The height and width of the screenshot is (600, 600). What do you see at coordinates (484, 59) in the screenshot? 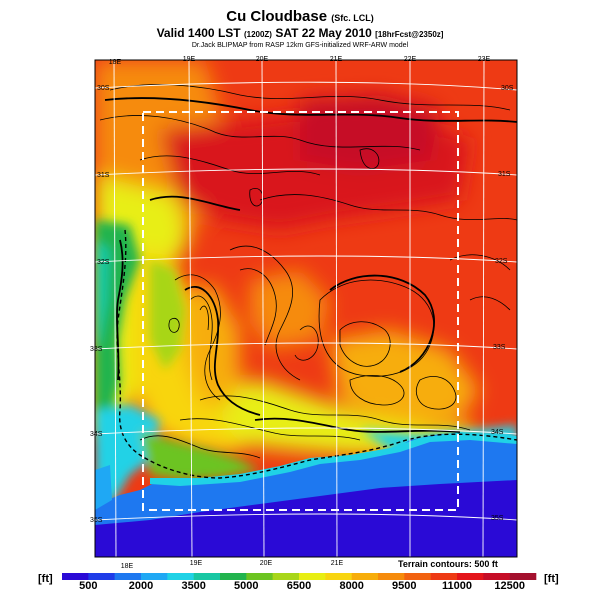
I see `lon-label-top: 23E` at bounding box center [484, 59].